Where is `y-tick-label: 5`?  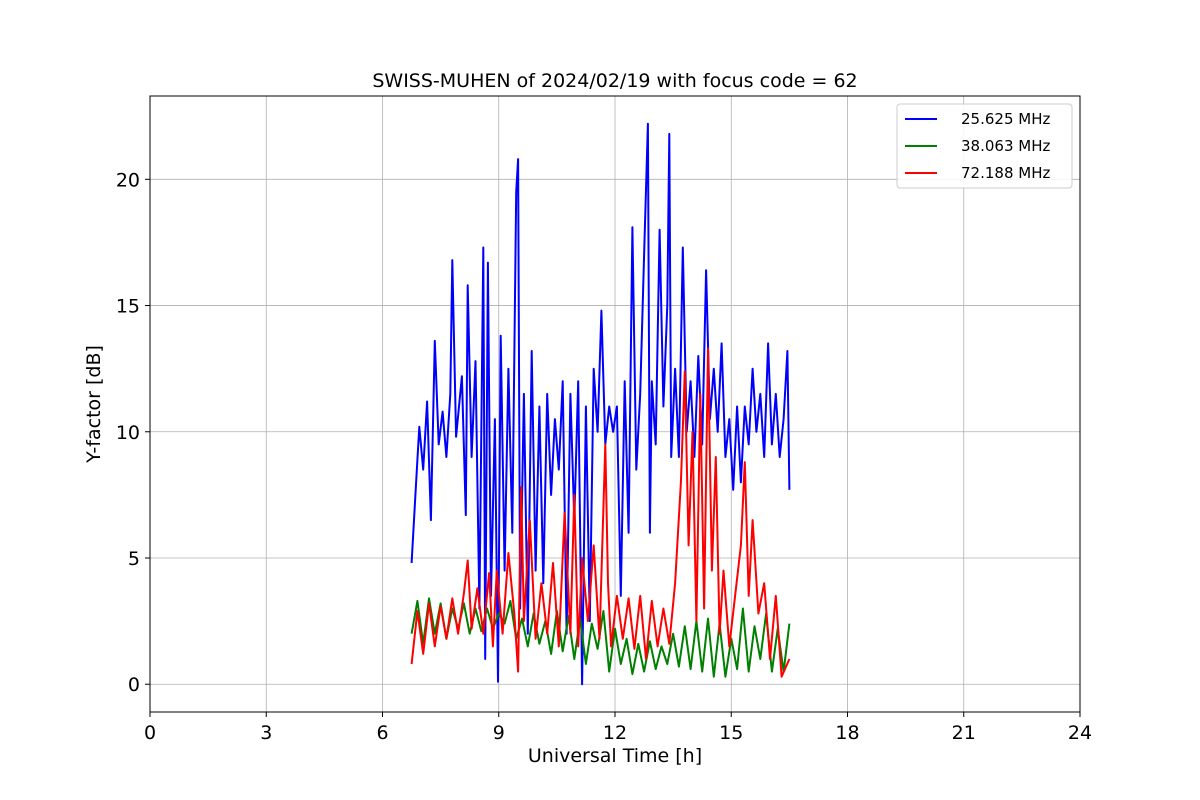 y-tick-label: 5 is located at coordinates (134, 559).